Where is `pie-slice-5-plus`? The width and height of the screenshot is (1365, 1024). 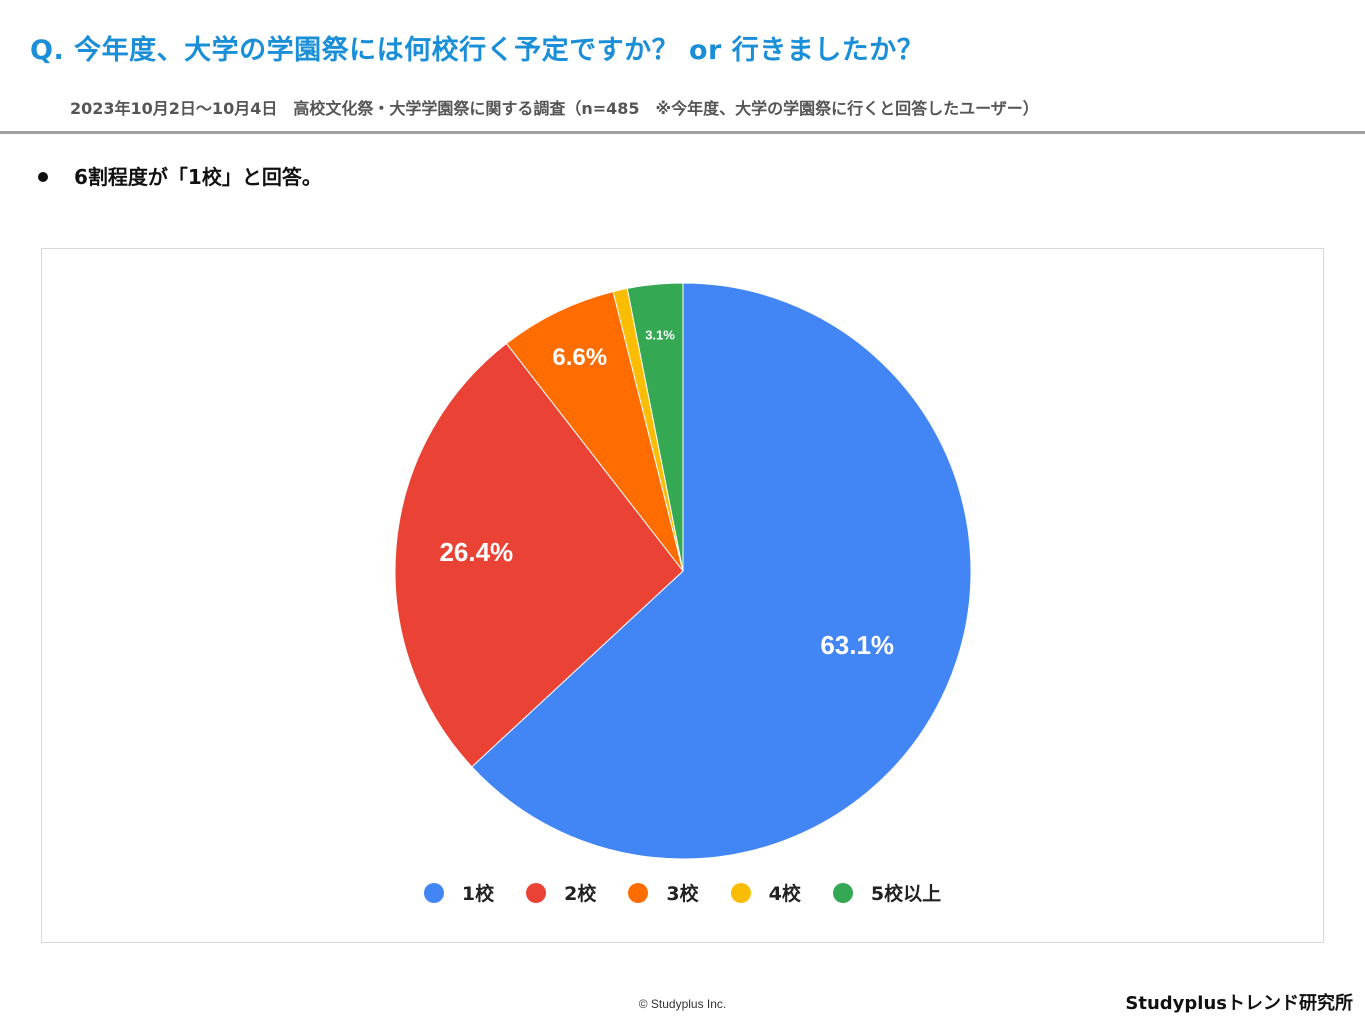 pie-slice-5-plus is located at coordinates (655, 427).